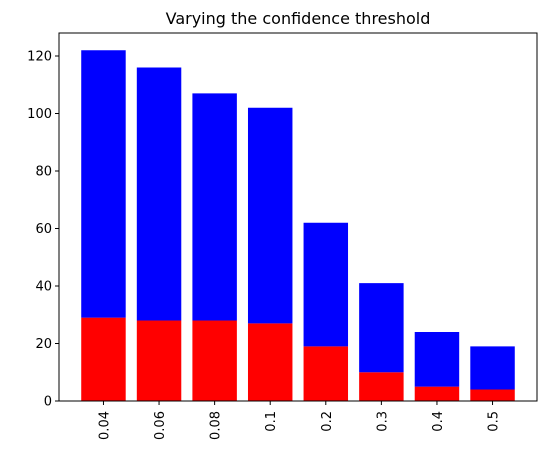 This screenshot has height=452, width=552. What do you see at coordinates (159, 360) in the screenshot?
I see `bar-segment-1-0.06` at bounding box center [159, 360].